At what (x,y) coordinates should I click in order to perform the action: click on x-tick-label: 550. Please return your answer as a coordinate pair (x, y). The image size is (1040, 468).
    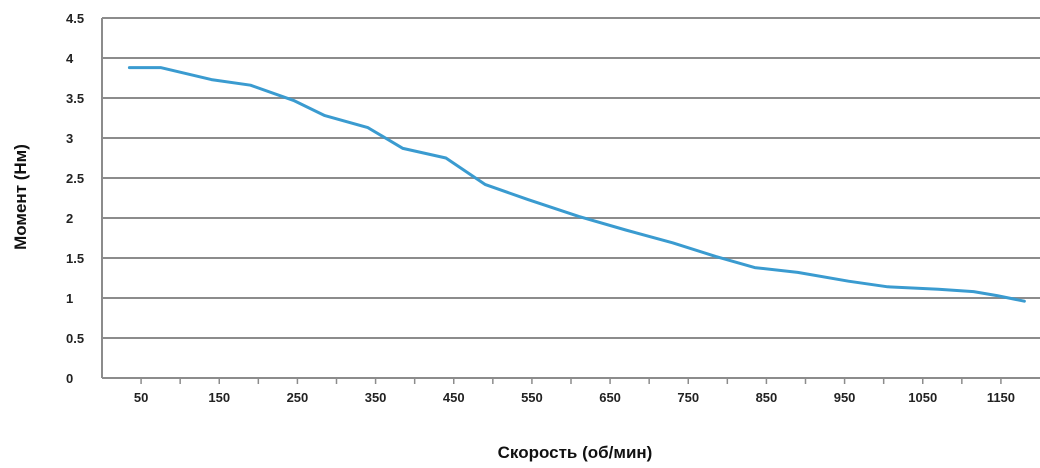
    Looking at the image, I should click on (532, 397).